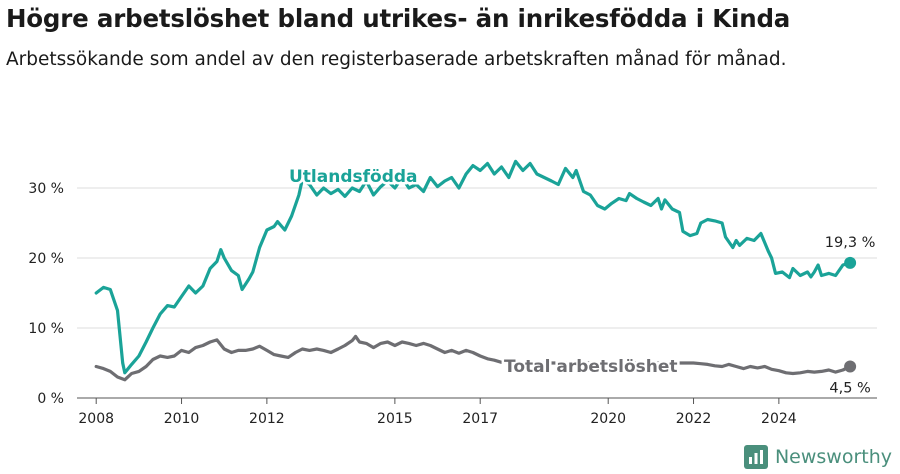 The width and height of the screenshot is (900, 474). I want to click on end-point-total, so click(850, 366).